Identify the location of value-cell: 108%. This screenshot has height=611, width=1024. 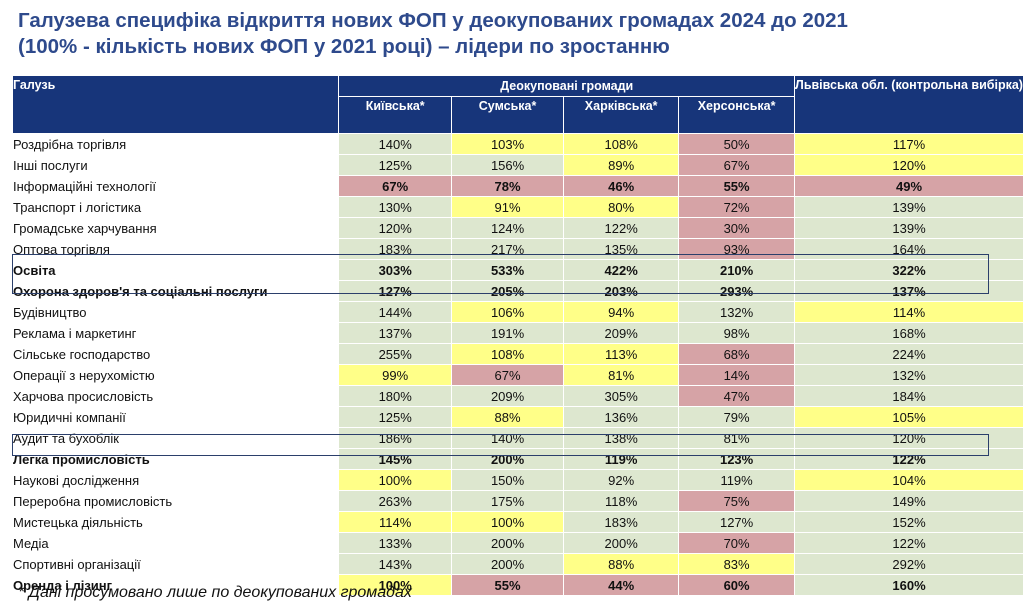
(621, 144).